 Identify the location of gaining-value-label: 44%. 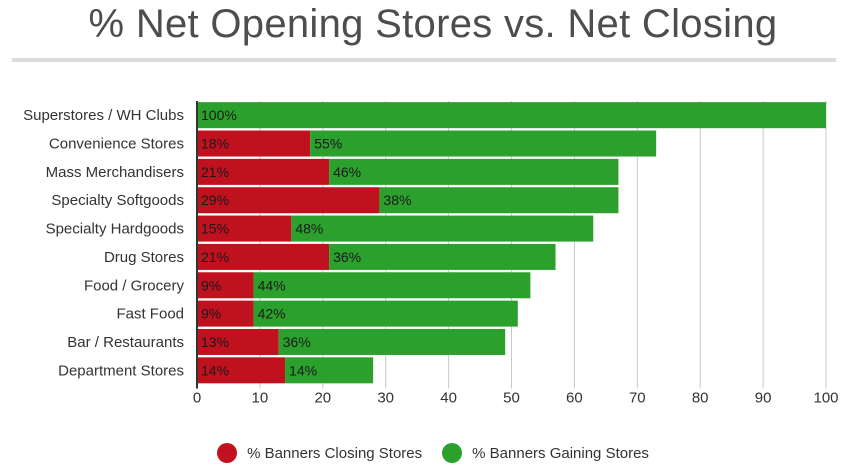
(272, 285).